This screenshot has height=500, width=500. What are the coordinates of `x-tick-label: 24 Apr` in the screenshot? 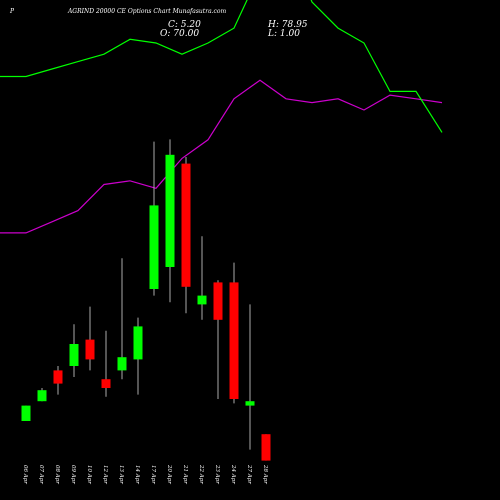 It's located at (233, 474).